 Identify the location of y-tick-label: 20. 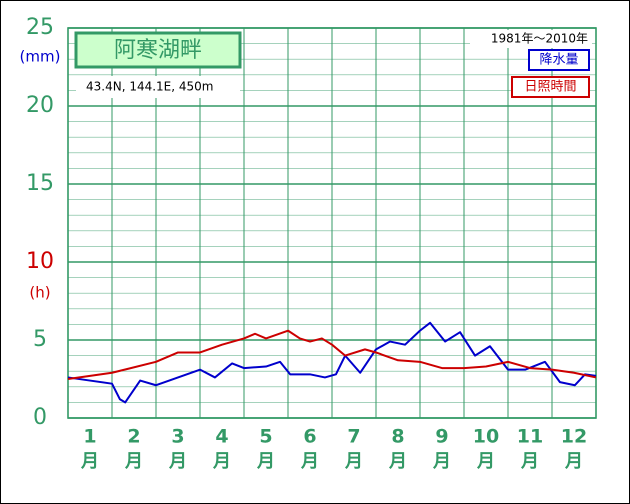
(40, 105).